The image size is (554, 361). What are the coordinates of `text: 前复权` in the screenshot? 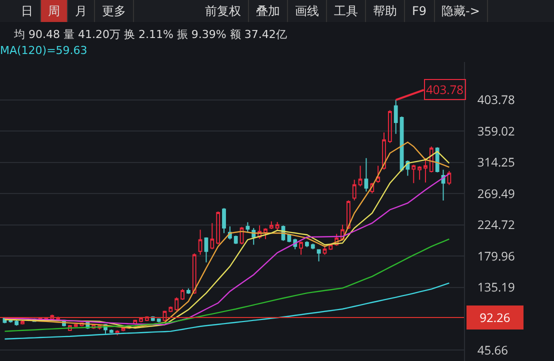 It's located at (223, 11).